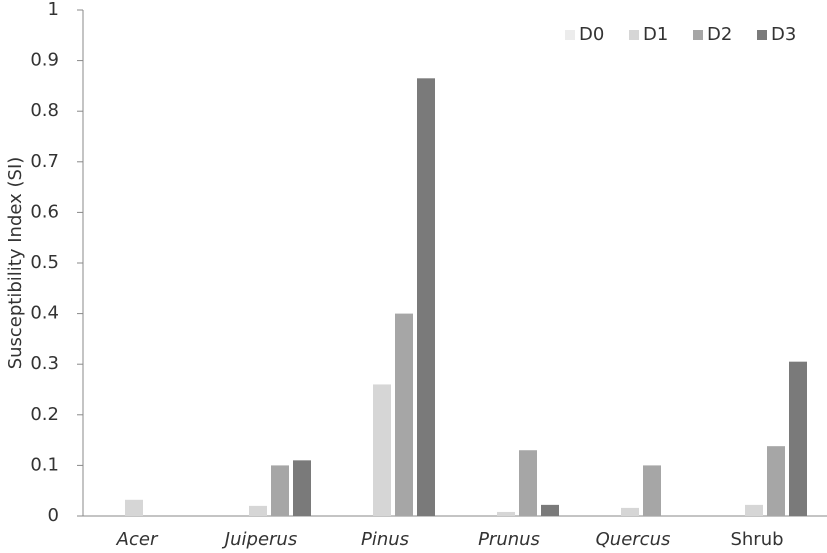 Image resolution: width=827 pixels, height=553 pixels. Describe the element at coordinates (44, 110) in the screenshot. I see `y-tick-label: 0.8` at that location.